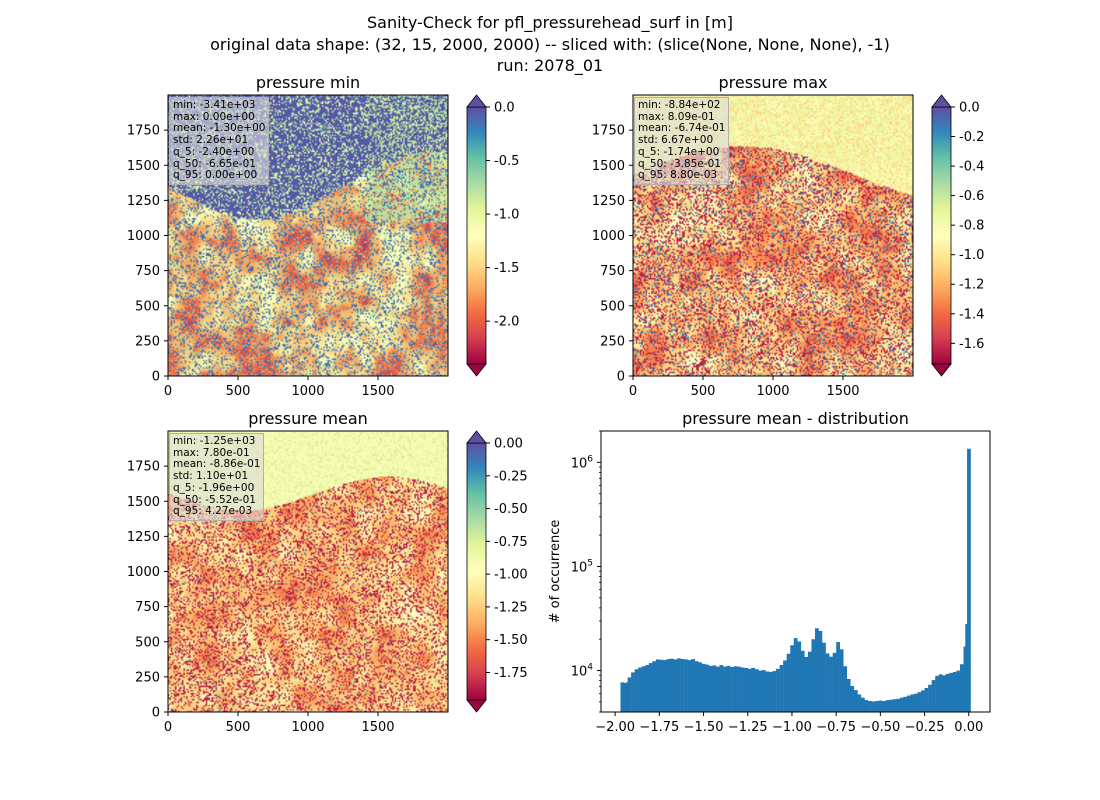  What do you see at coordinates (217, 464) in the screenshot?
I see `stats-line: mean: -8.86e-01` at bounding box center [217, 464].